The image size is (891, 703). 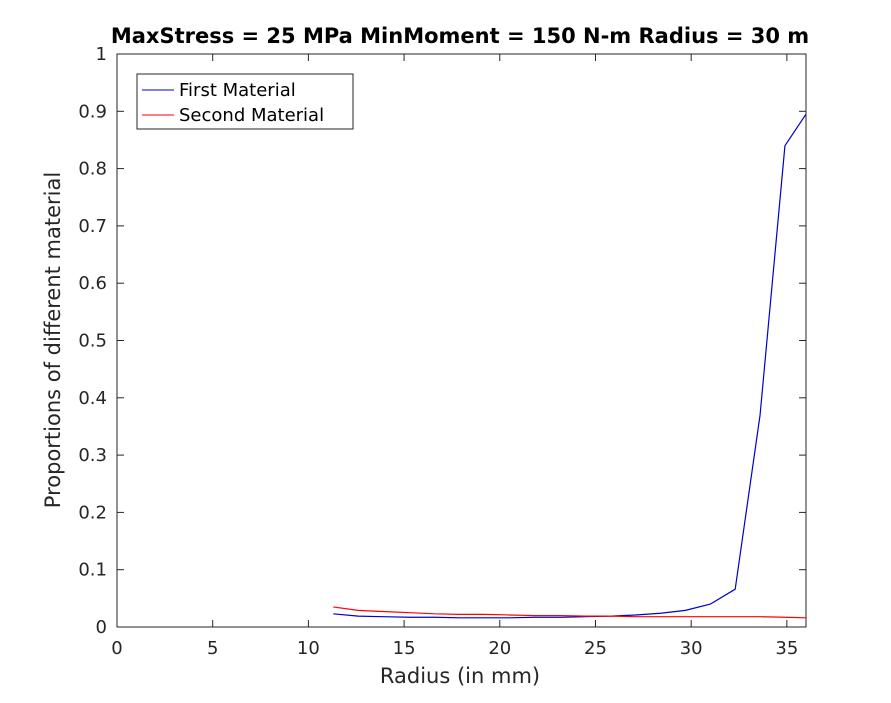 I want to click on legend-box, so click(x=245, y=101).